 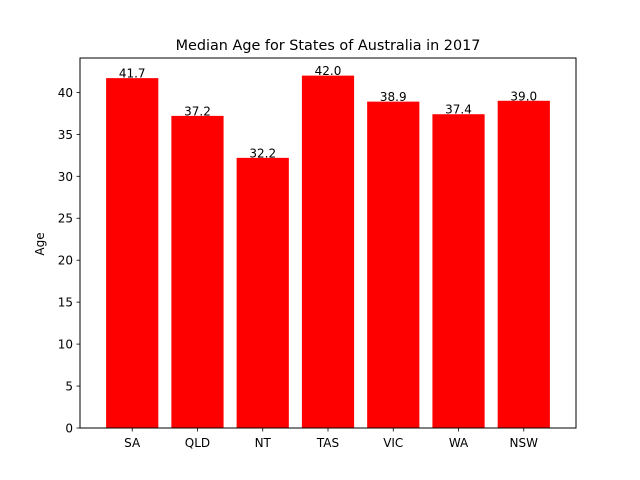 What do you see at coordinates (523, 264) in the screenshot?
I see `bar-nsw` at bounding box center [523, 264].